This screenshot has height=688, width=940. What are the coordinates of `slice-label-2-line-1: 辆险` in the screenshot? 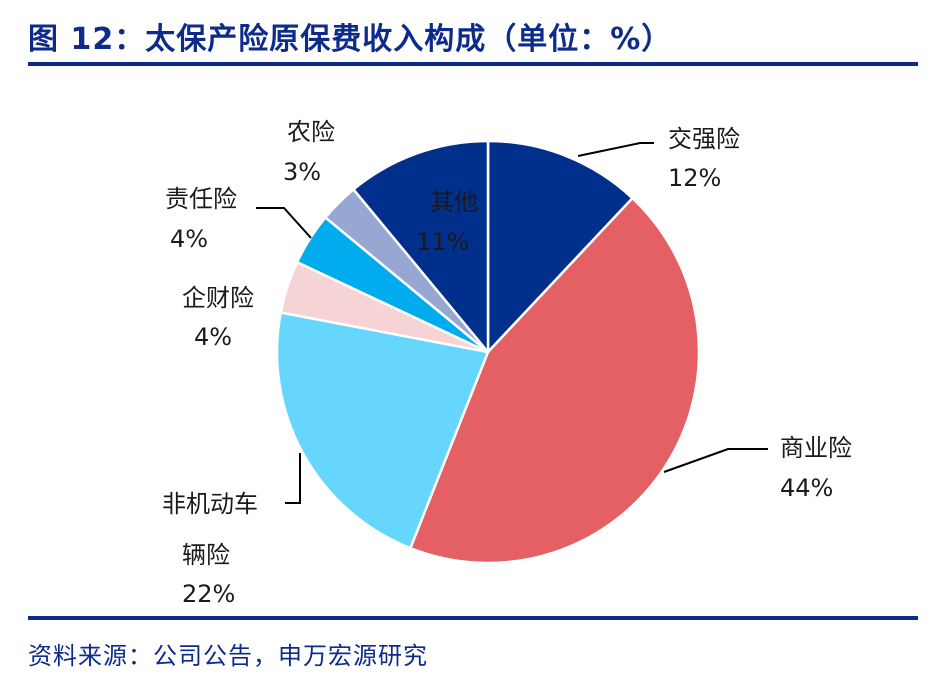 It's located at (206, 555).